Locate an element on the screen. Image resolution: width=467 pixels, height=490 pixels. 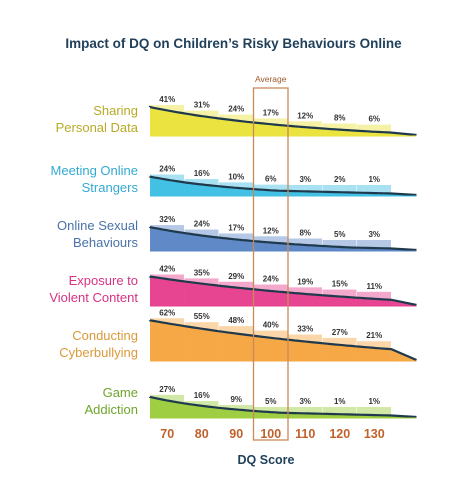
data-label-2-6: 3% is located at coordinates (374, 234).